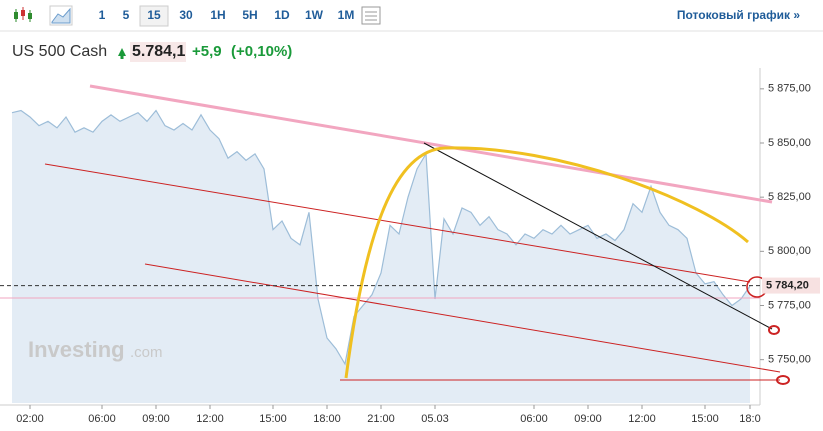 This screenshot has height=431, width=823. What do you see at coordinates (435, 419) in the screenshot?
I see `x-tick-label: 05.03` at bounding box center [435, 419].